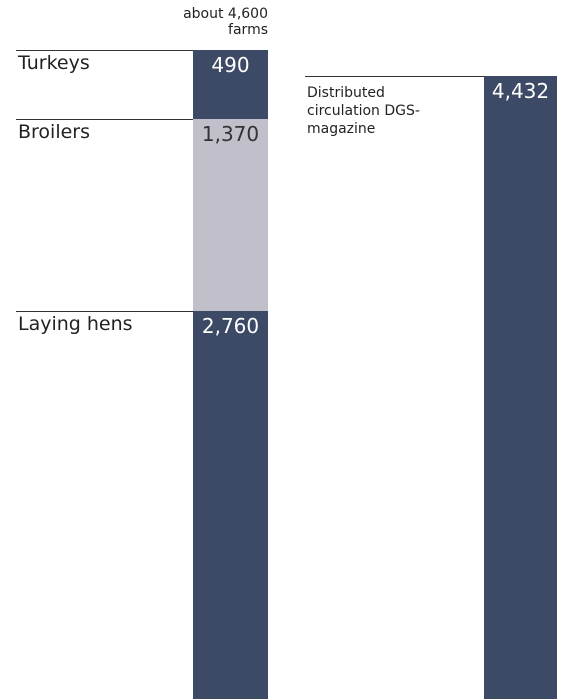 The height and width of the screenshot is (699, 586). Describe the element at coordinates (75, 324) in the screenshot. I see `segment-label: Laying hens` at that location.